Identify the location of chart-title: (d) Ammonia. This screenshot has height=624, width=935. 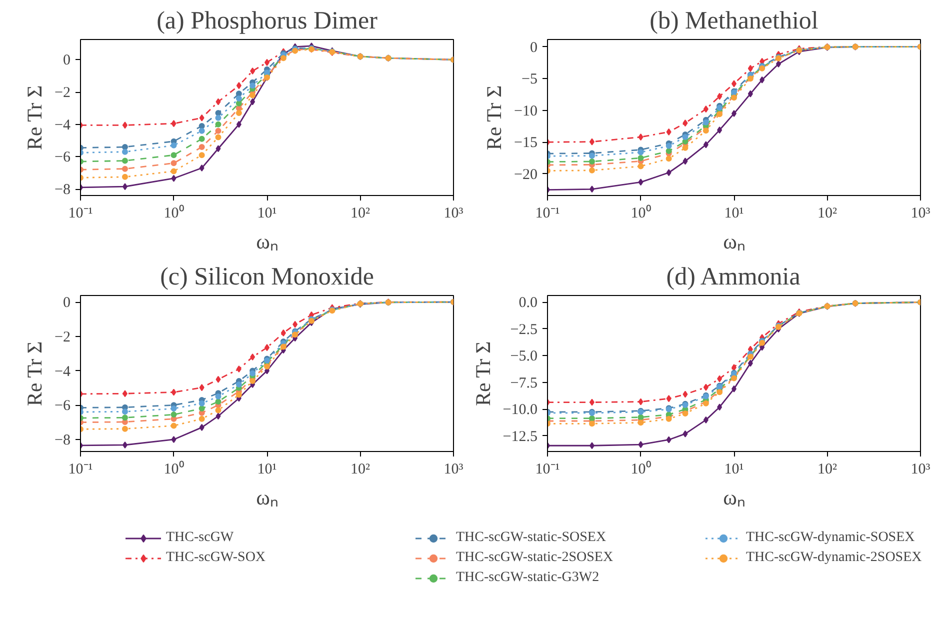
(733, 277).